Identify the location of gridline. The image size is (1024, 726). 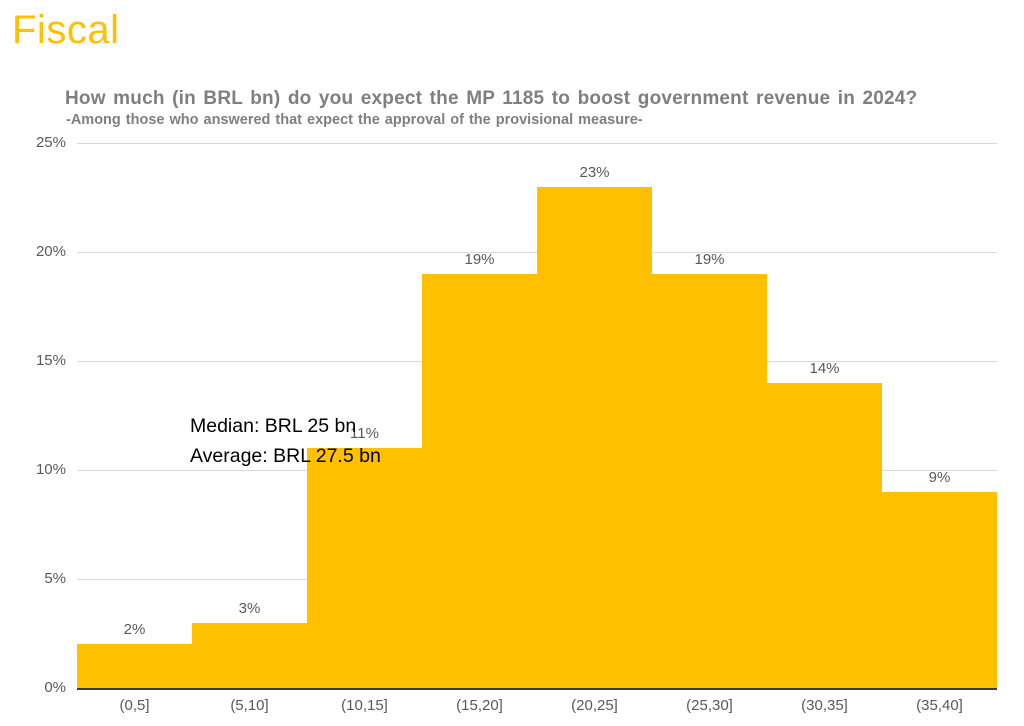
(537, 143).